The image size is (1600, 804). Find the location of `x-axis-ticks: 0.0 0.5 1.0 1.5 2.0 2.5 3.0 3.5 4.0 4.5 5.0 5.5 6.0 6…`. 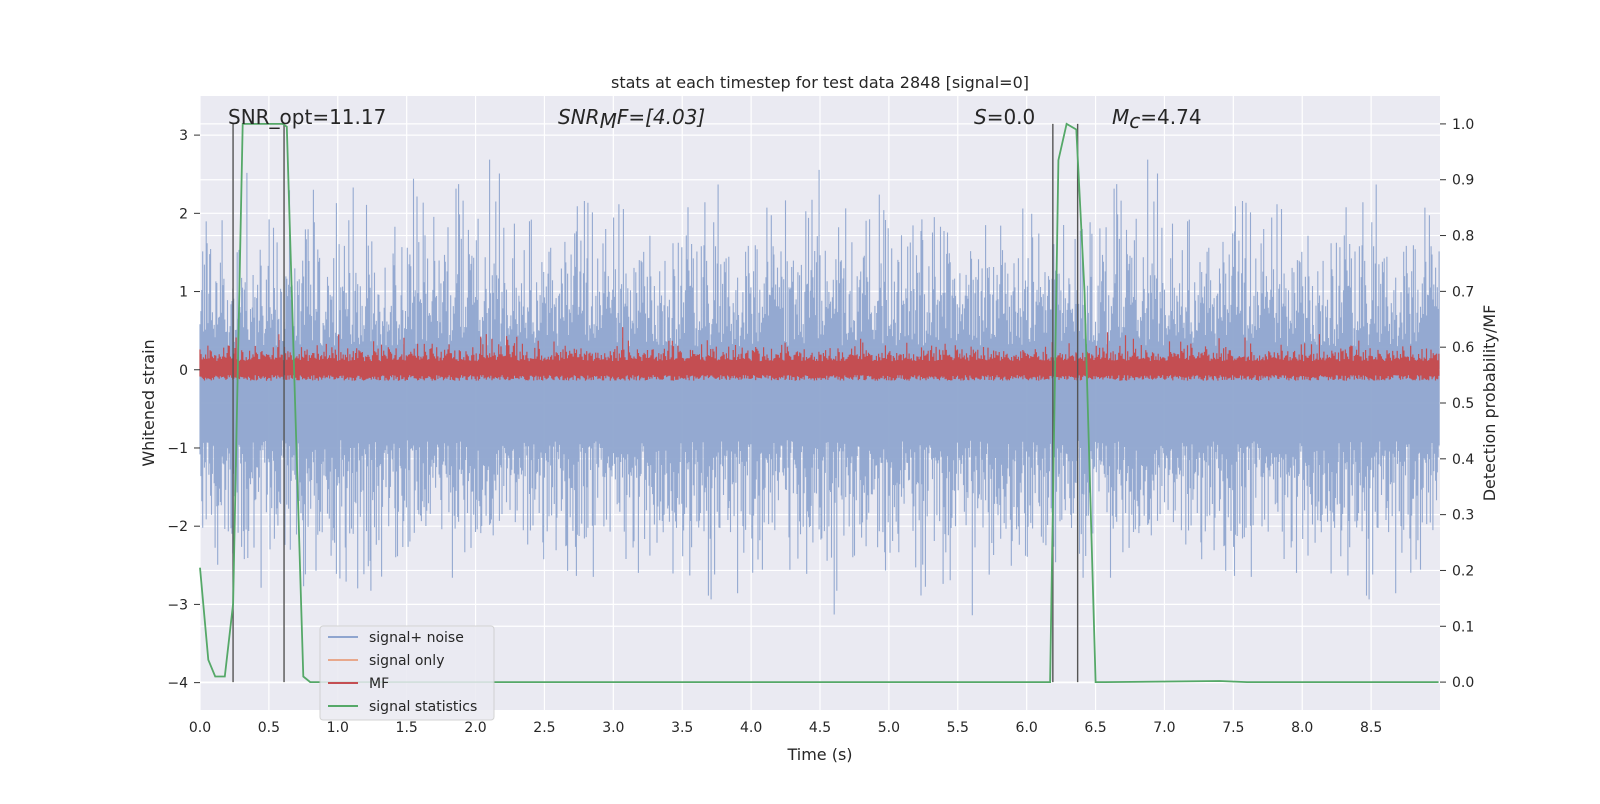

x-axis-ticks: 0.0 0.5 1.0 1.5 2.0 2.5 3.0 3.5 4.0 4.5 5.0 5.5 6.0 6… is located at coordinates (785, 728).